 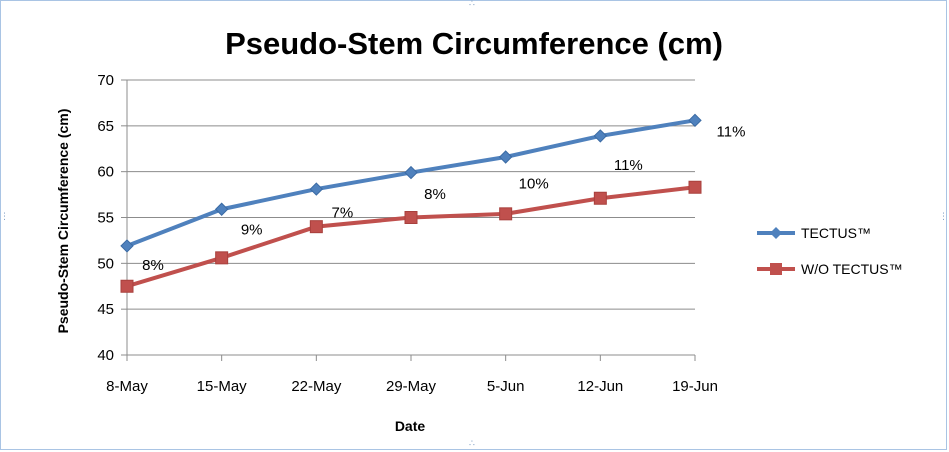 I want to click on y-tick-label: 65, so click(x=105, y=126).